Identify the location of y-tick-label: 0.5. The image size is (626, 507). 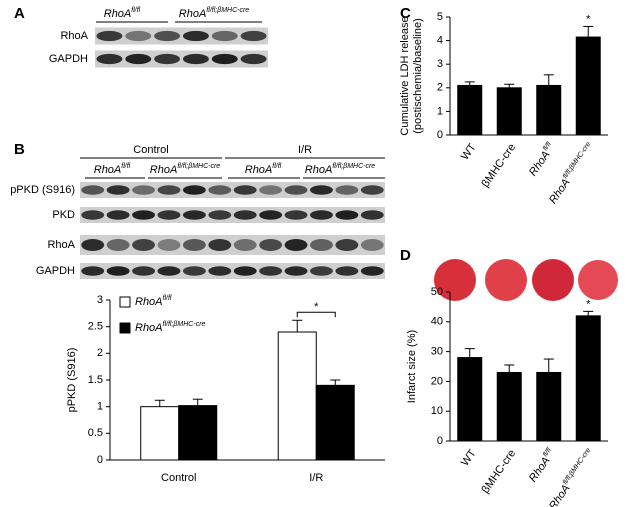
(95, 433).